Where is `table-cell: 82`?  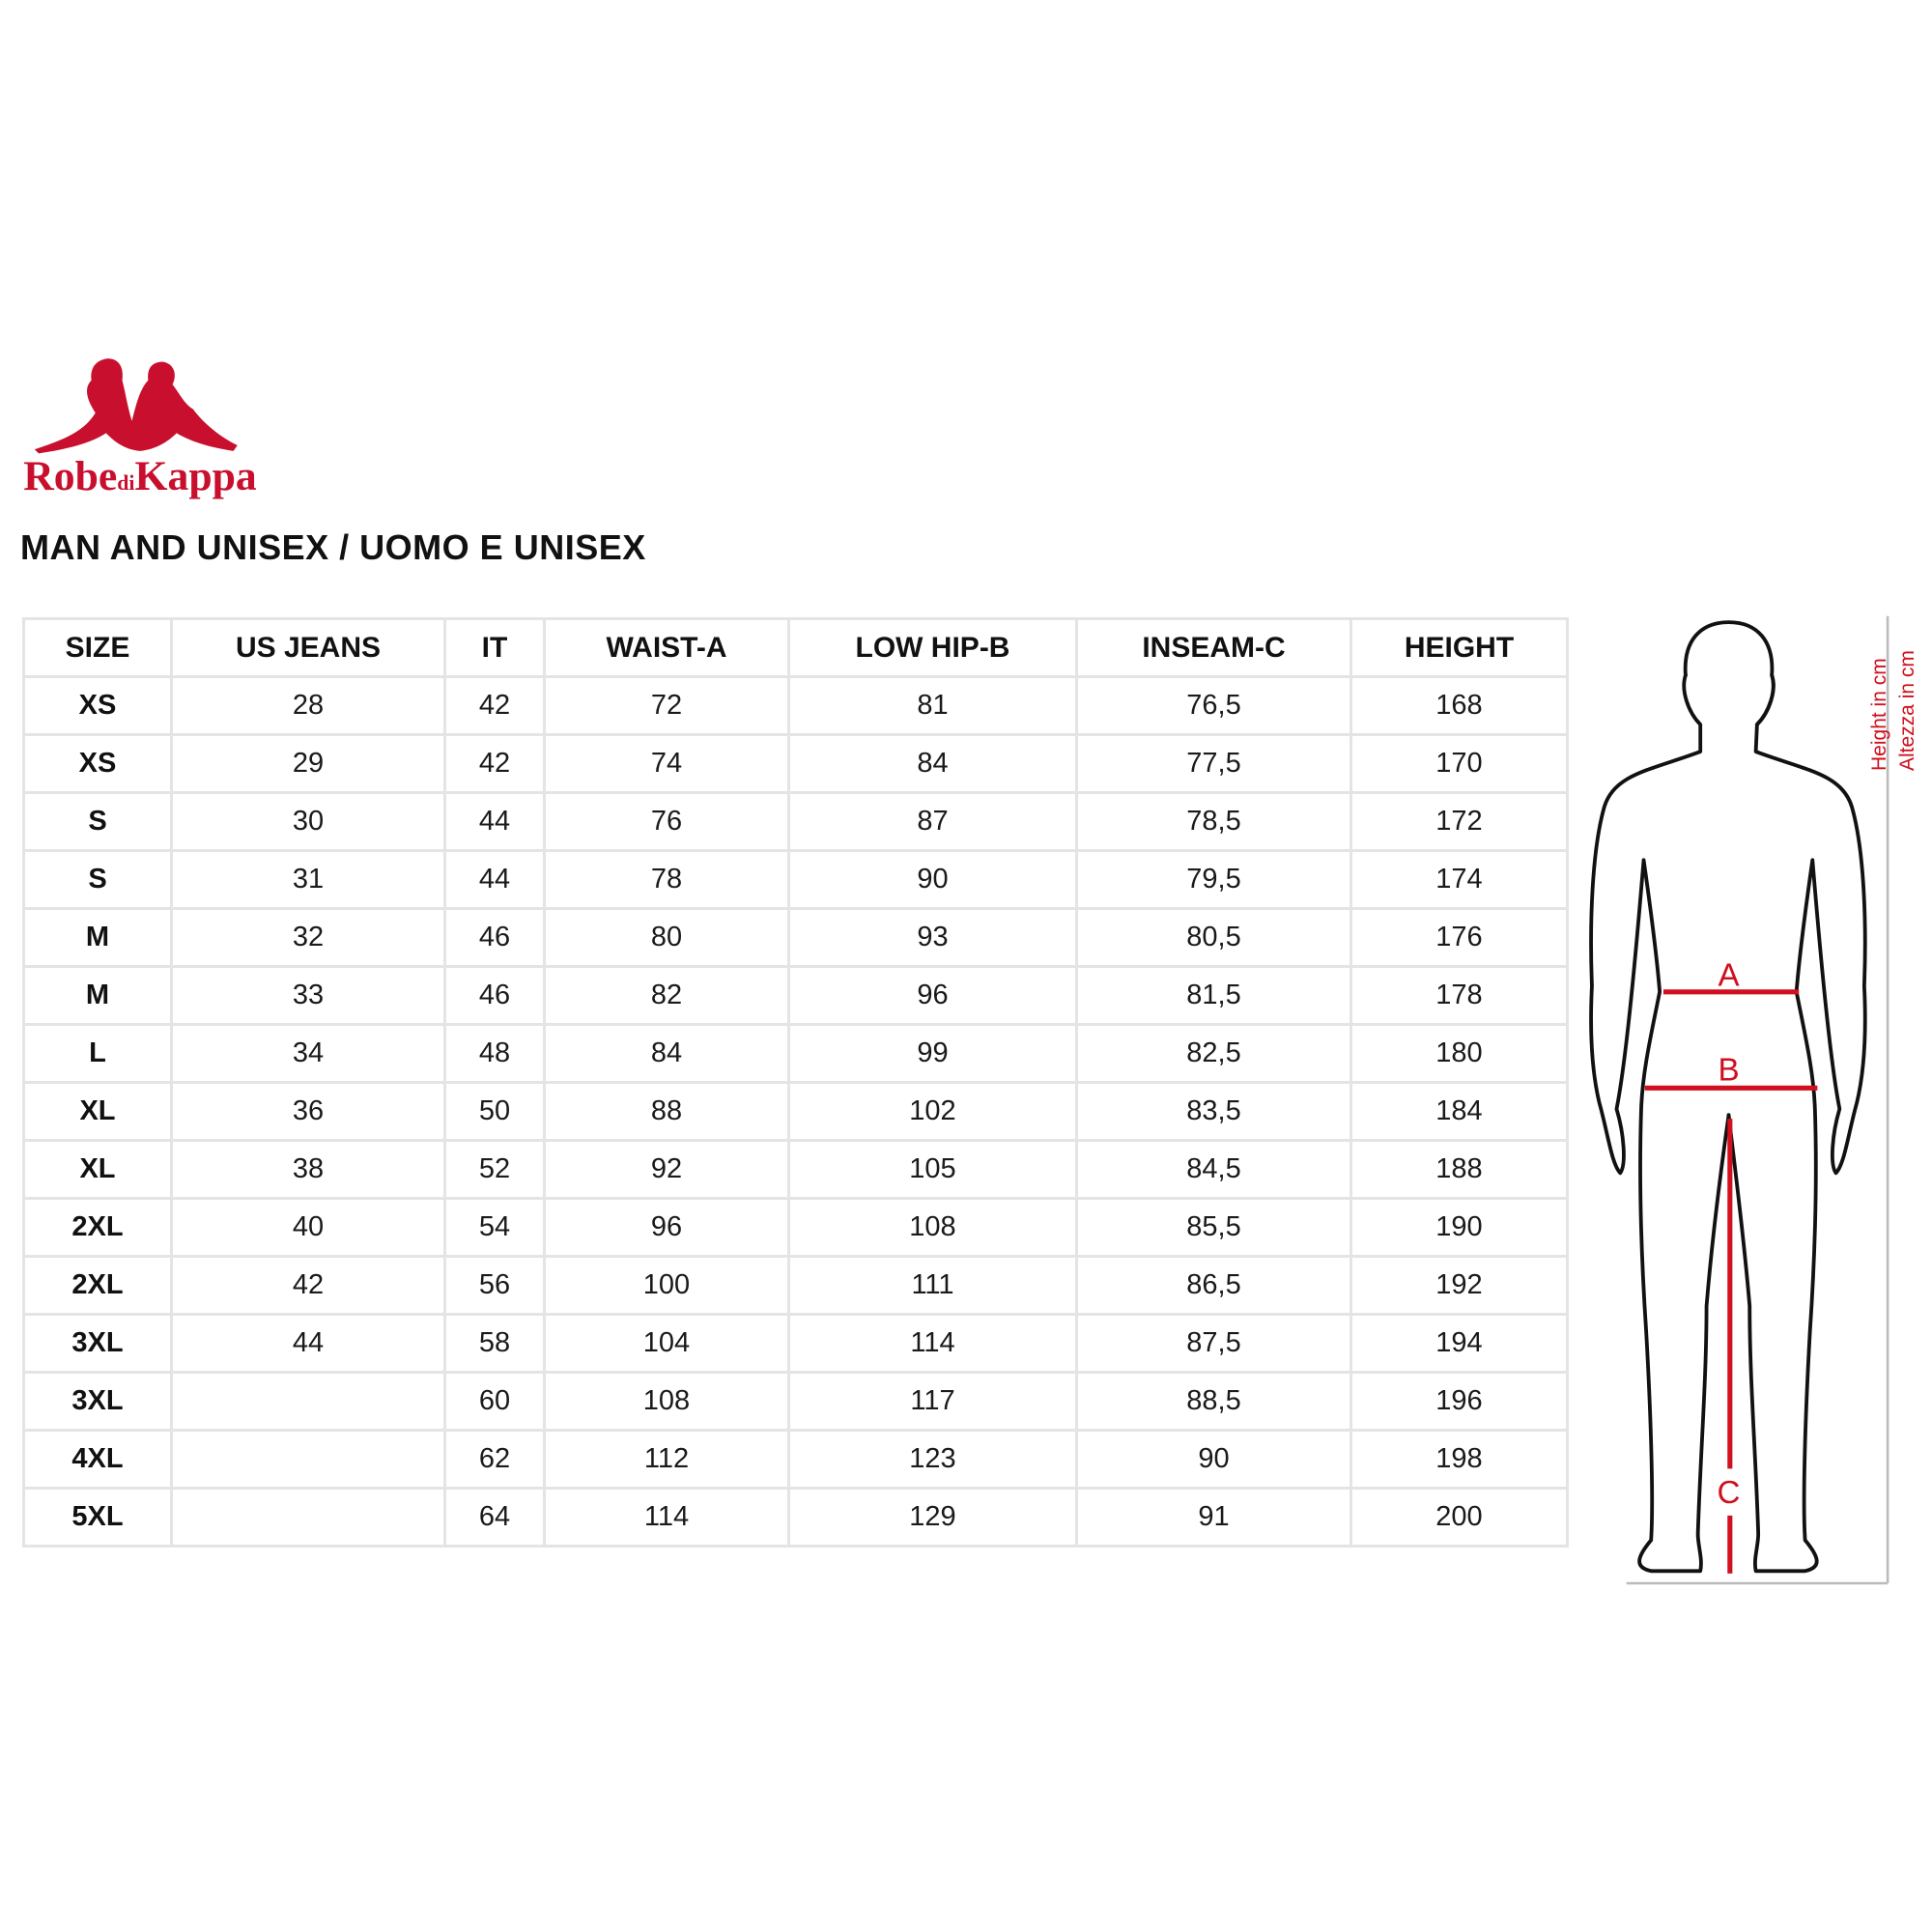 table-cell: 82 is located at coordinates (666, 995).